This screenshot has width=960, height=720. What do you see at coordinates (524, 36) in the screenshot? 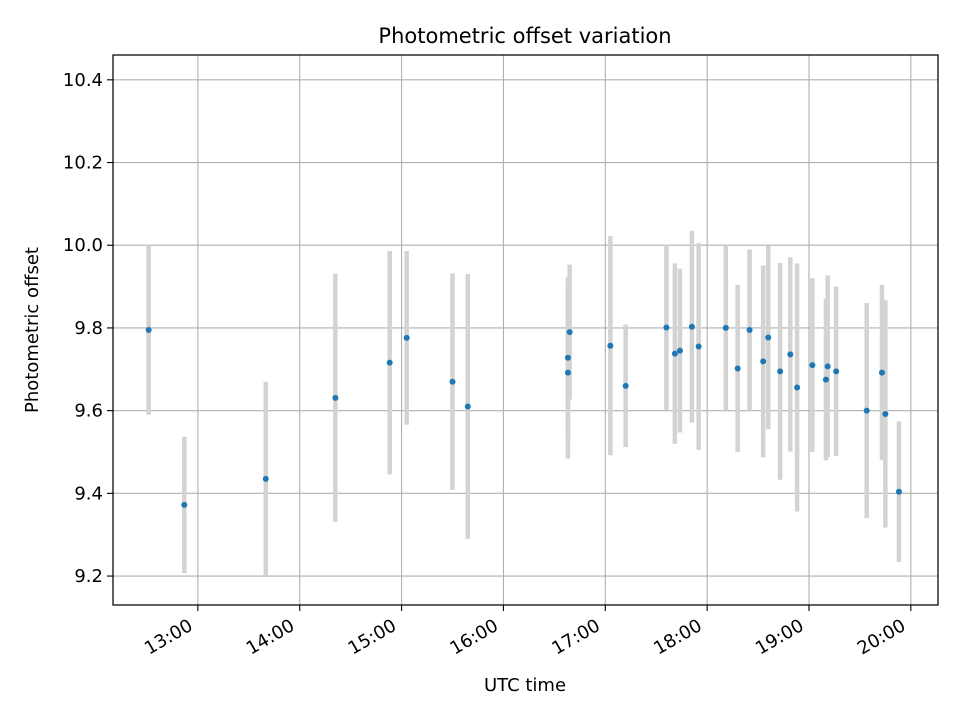
I see `chart-title: Photometric offset variation` at bounding box center [524, 36].